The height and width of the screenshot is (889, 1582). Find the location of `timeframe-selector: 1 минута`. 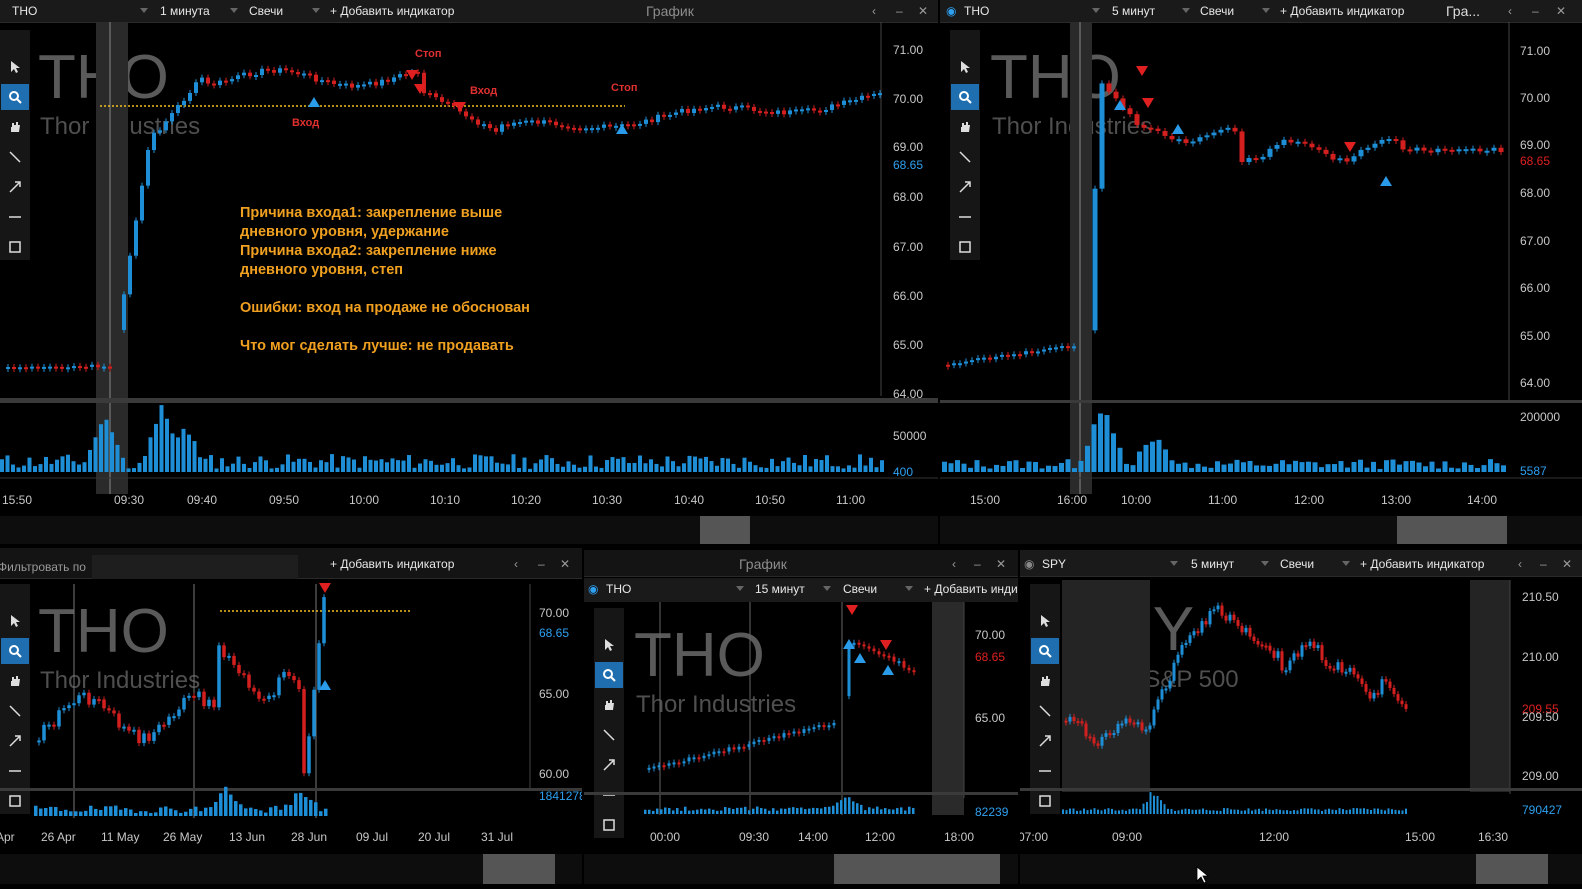

timeframe-selector: 1 минута is located at coordinates (185, 11).